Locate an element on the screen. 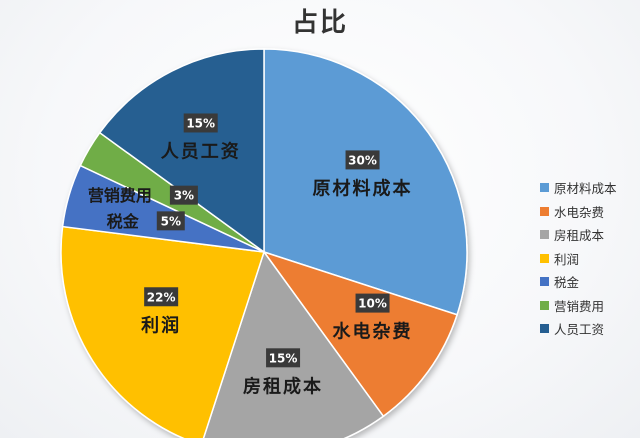 The image size is (640, 438). percent-label: 5% is located at coordinates (171, 221).